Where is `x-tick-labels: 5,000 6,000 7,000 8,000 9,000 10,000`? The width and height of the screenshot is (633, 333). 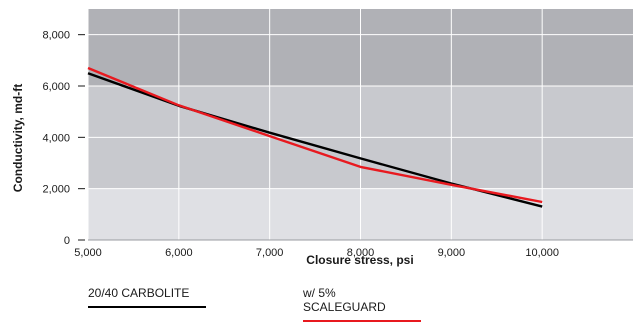 x-tick-labels: 5,000 6,000 7,000 8,000 9,000 10,000 is located at coordinates (316, 253).